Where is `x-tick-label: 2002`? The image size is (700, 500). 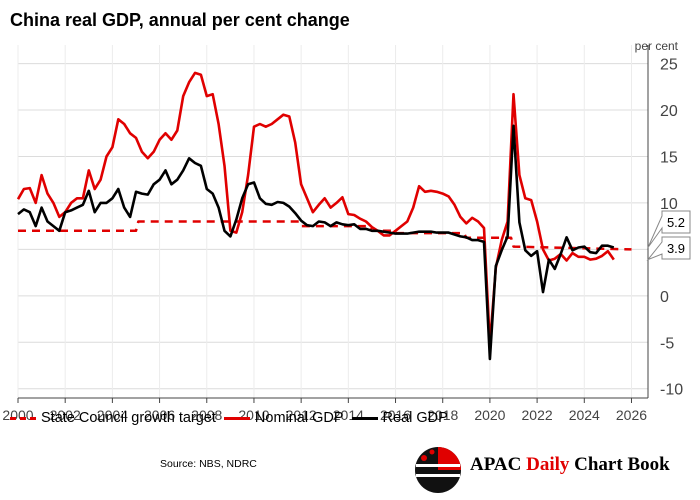
x-tick-label: 2002 is located at coordinates (65, 415).